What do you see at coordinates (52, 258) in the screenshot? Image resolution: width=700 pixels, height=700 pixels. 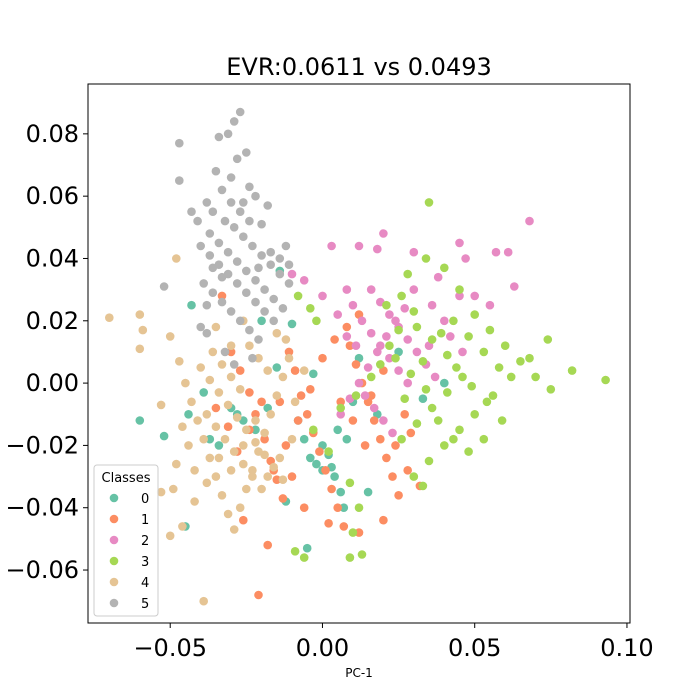 I see `y-tick-label: 0.04` at bounding box center [52, 258].